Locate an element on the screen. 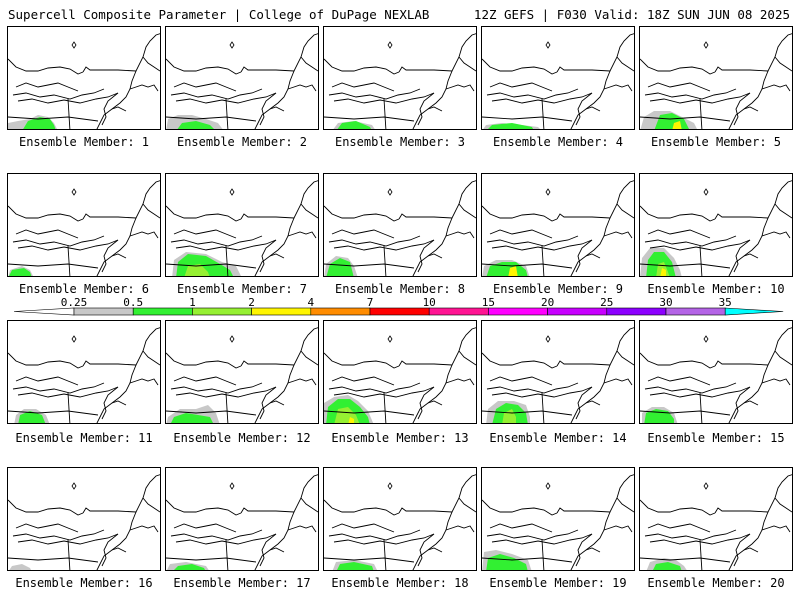  ensemble-member-label: Ensemble Member: 9 is located at coordinates (558, 289).